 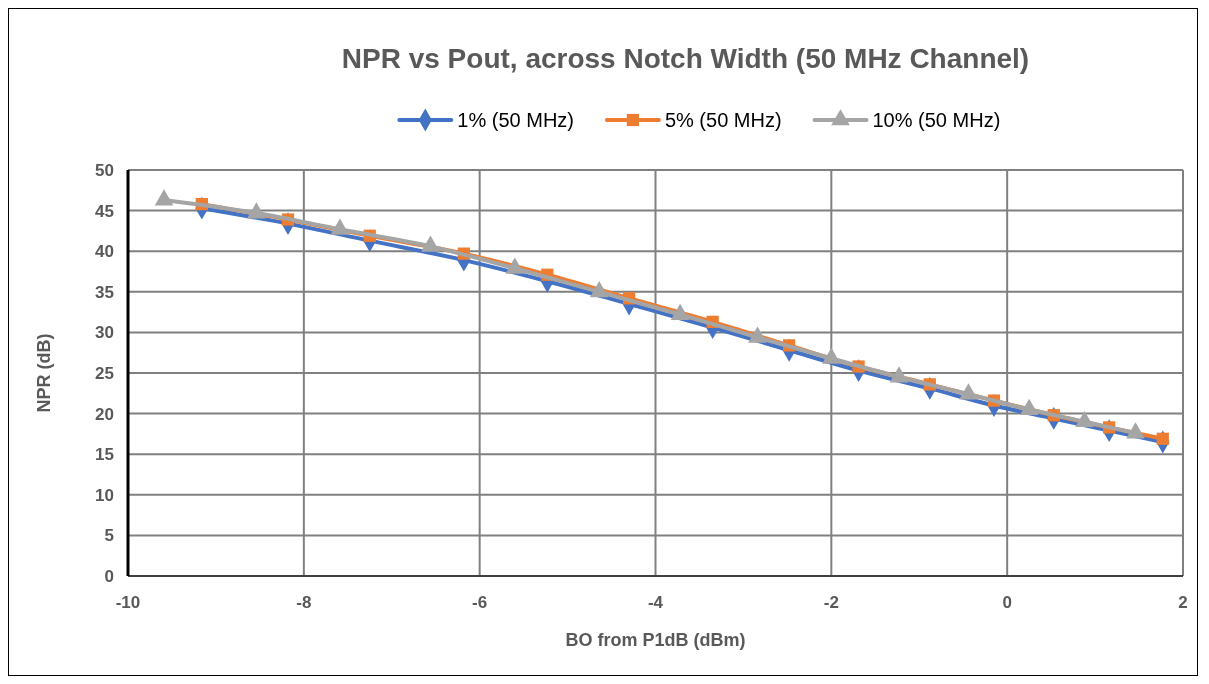 I want to click on legend-label: 10% (50 MHz), so click(x=936, y=120).